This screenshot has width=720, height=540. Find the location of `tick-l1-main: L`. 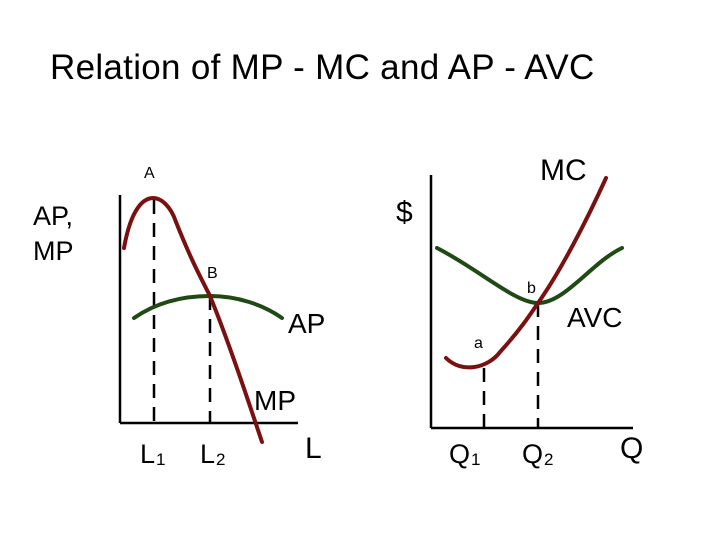

tick-l1-main: L is located at coordinates (147, 454).